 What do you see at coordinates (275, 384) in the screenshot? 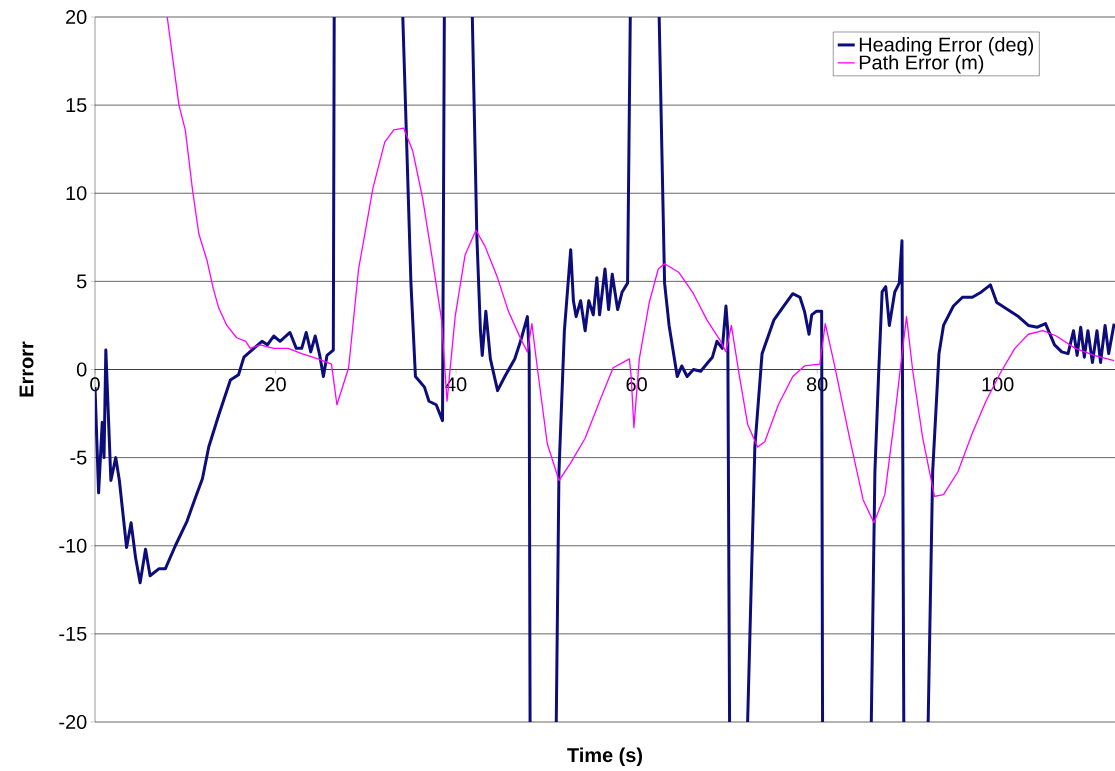
I see `x-tick-label: 20` at bounding box center [275, 384].